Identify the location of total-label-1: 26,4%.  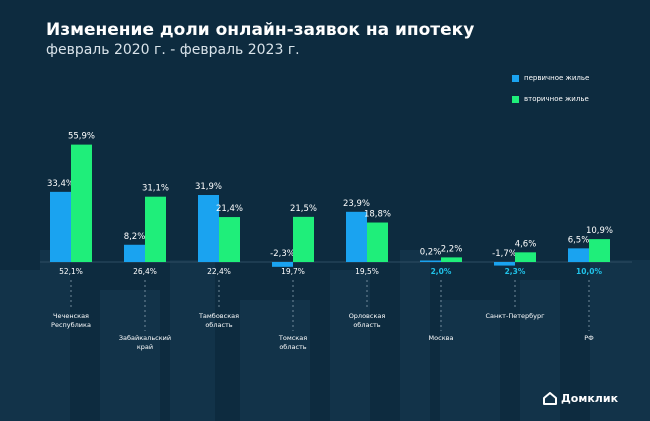
(145, 271).